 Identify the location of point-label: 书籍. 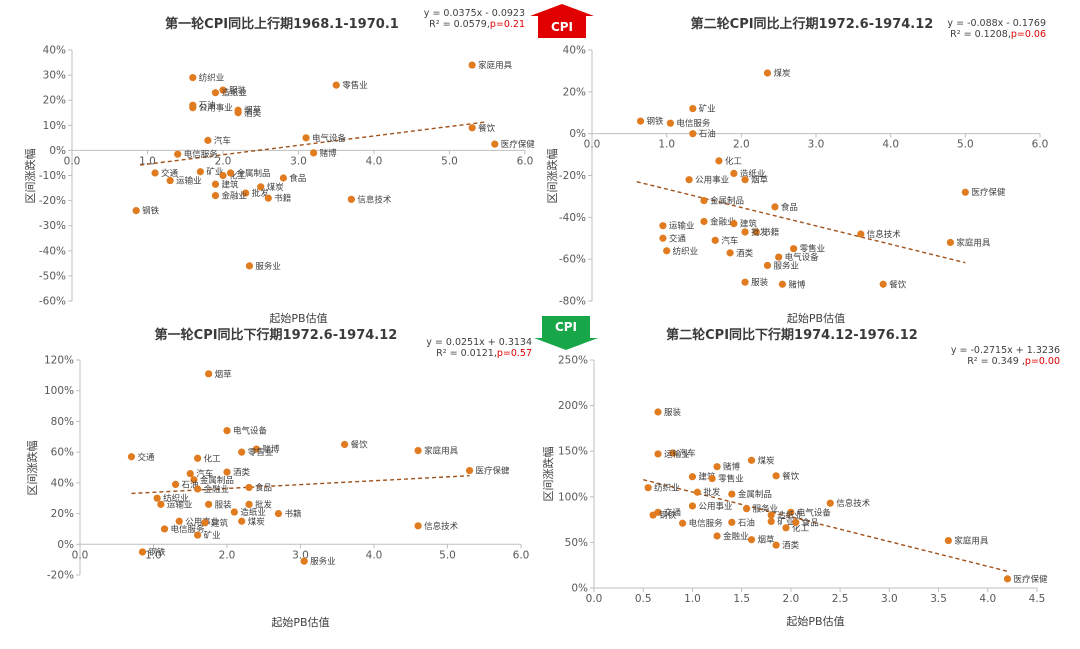
(282, 198).